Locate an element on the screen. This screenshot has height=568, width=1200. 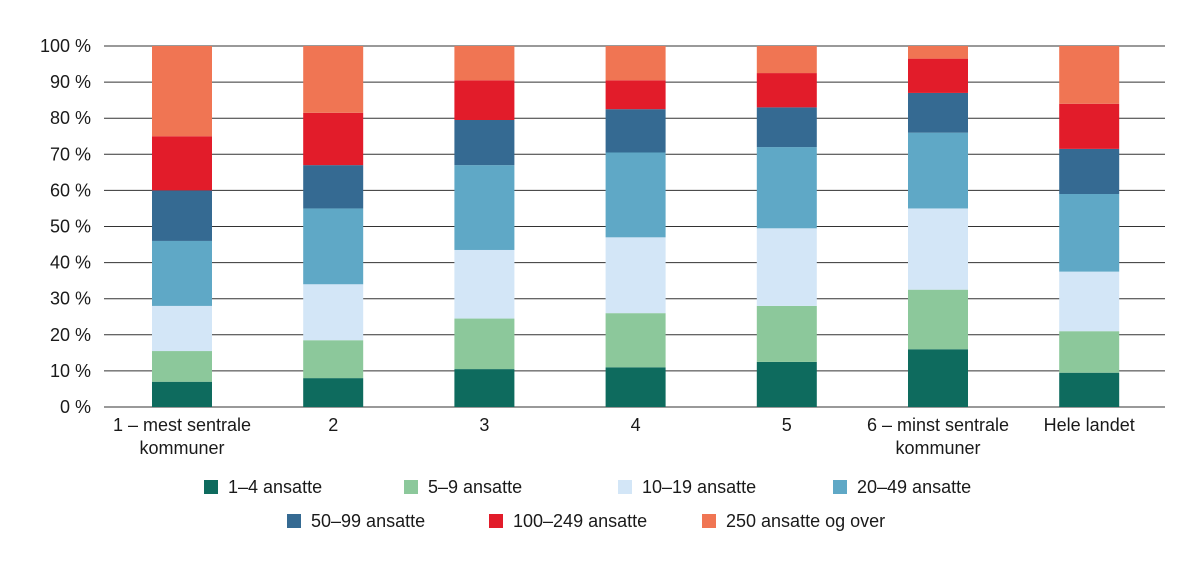
legend-item: 100–249 ansatte is located at coordinates (568, 521).